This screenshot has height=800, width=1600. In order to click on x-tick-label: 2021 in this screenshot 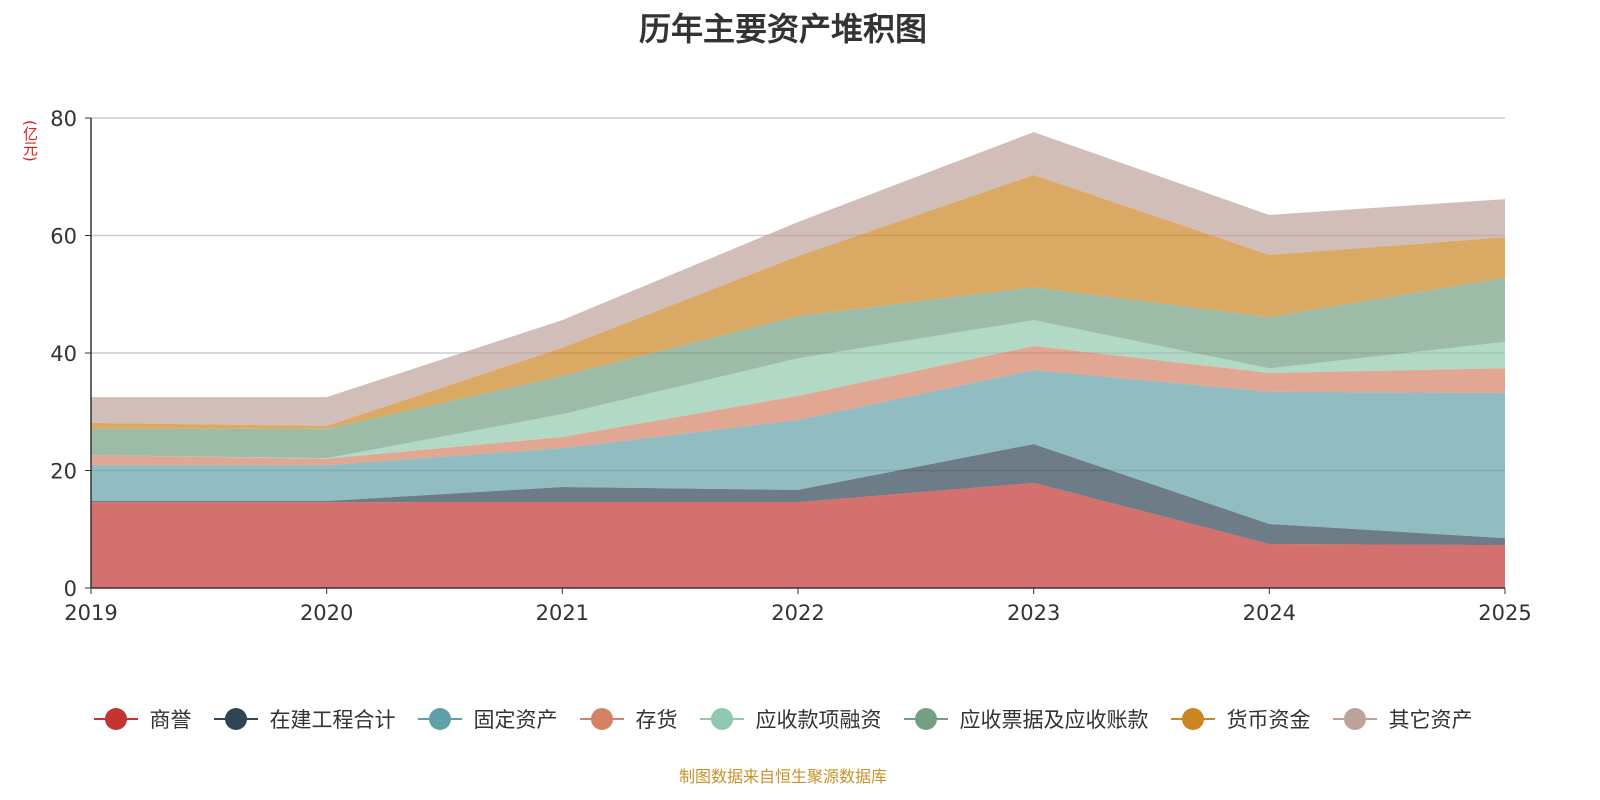, I will do `click(562, 613)`.